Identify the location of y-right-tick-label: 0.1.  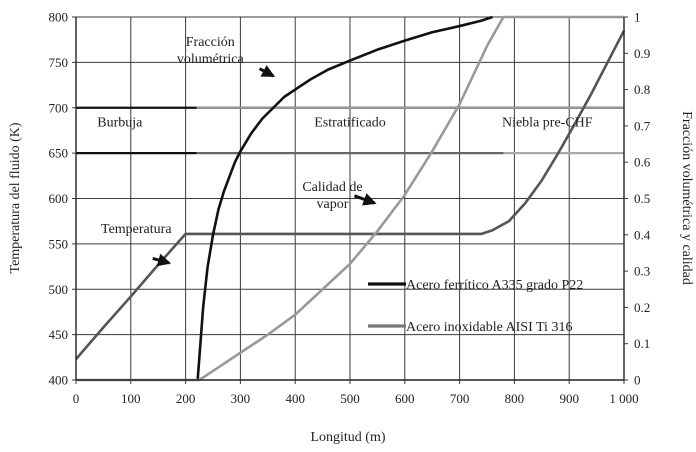
(642, 343).